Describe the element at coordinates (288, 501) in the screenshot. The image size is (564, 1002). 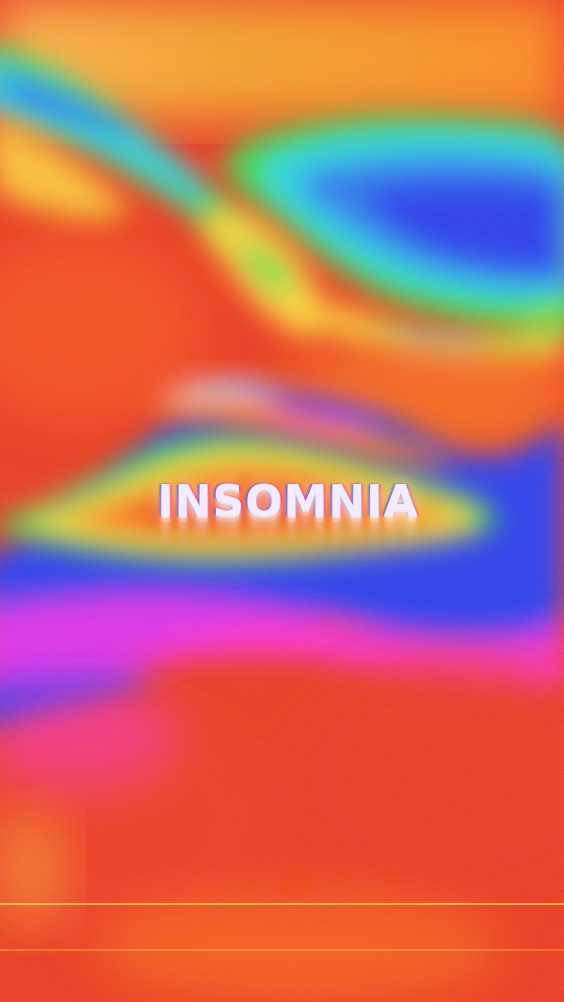
I see `poster-title: INSOMNIA` at that location.